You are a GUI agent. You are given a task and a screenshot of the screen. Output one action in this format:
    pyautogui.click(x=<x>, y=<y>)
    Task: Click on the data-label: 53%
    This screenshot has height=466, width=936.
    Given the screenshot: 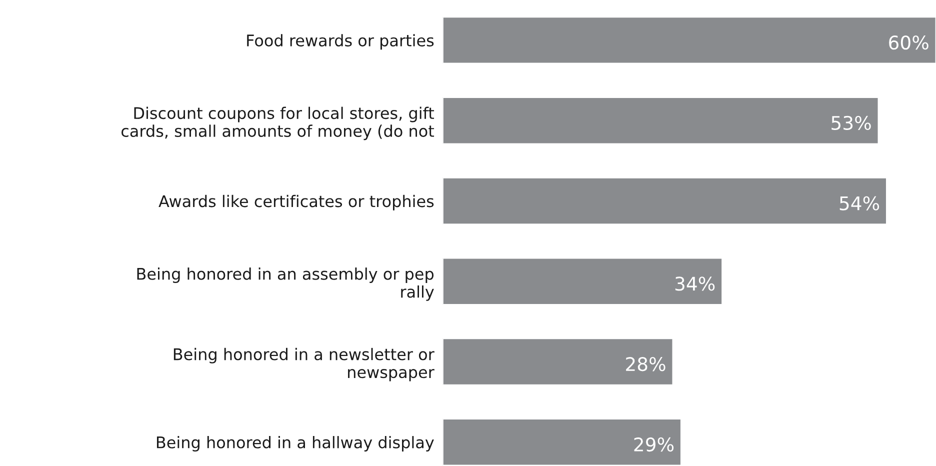 What is the action you would take?
    pyautogui.click(x=851, y=123)
    